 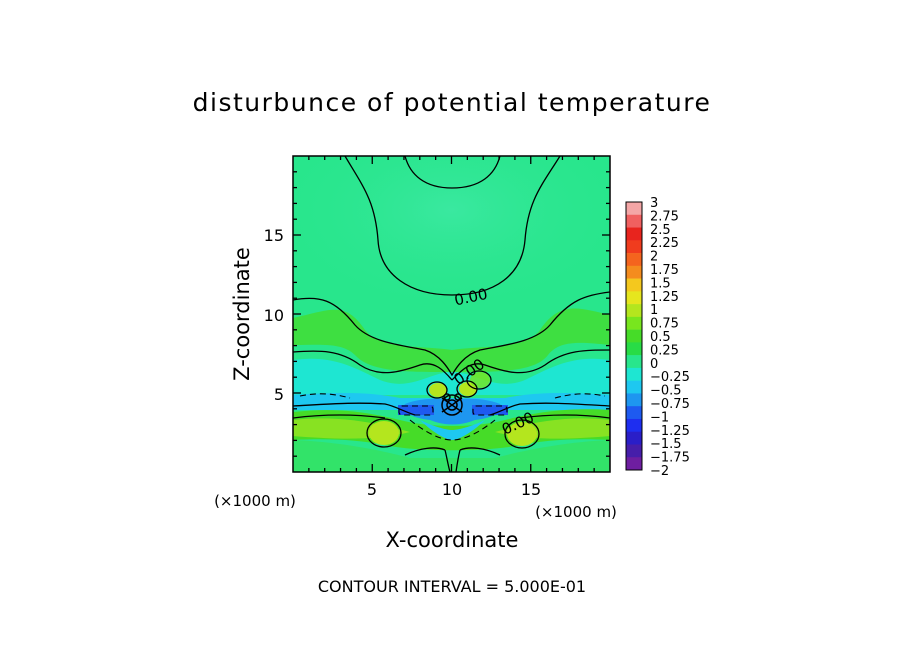 What do you see at coordinates (664, 243) in the screenshot?
I see `colorbar-label: 2.25` at bounding box center [664, 243].